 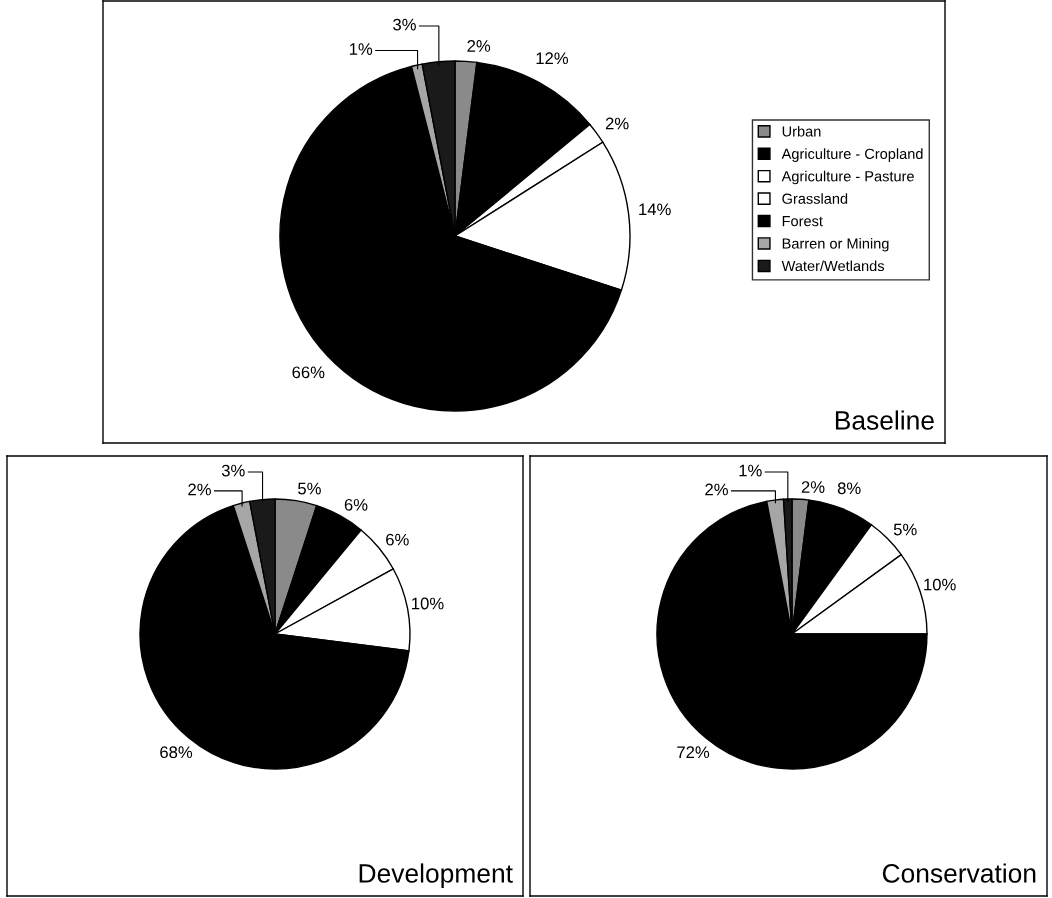 I want to click on data-label: 12%, so click(x=552, y=58).